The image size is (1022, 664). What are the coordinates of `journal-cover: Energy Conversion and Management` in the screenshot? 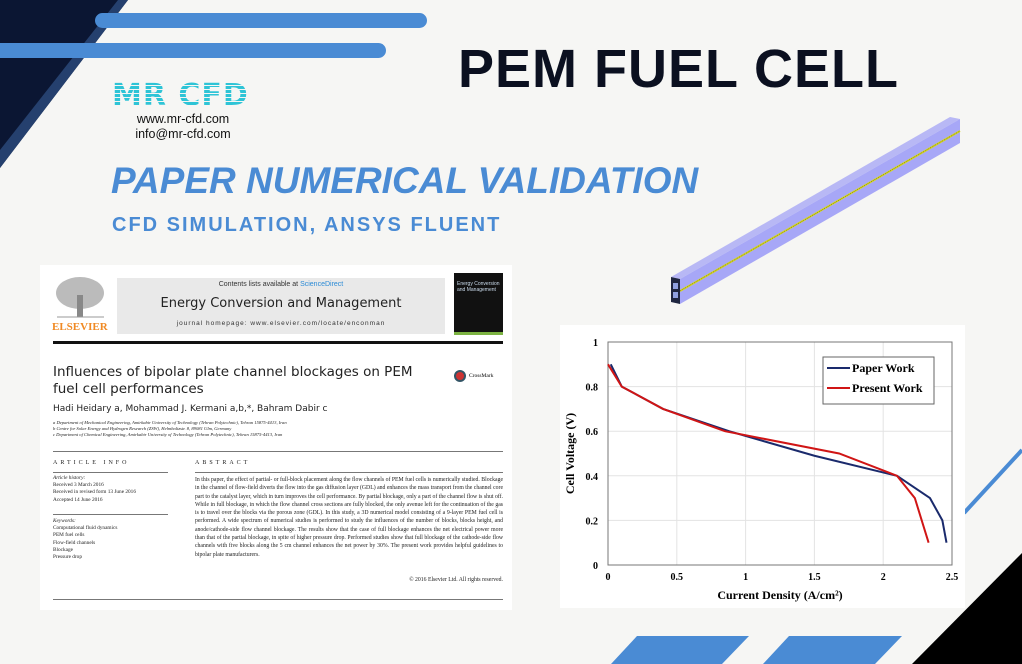 It's located at (478, 304).